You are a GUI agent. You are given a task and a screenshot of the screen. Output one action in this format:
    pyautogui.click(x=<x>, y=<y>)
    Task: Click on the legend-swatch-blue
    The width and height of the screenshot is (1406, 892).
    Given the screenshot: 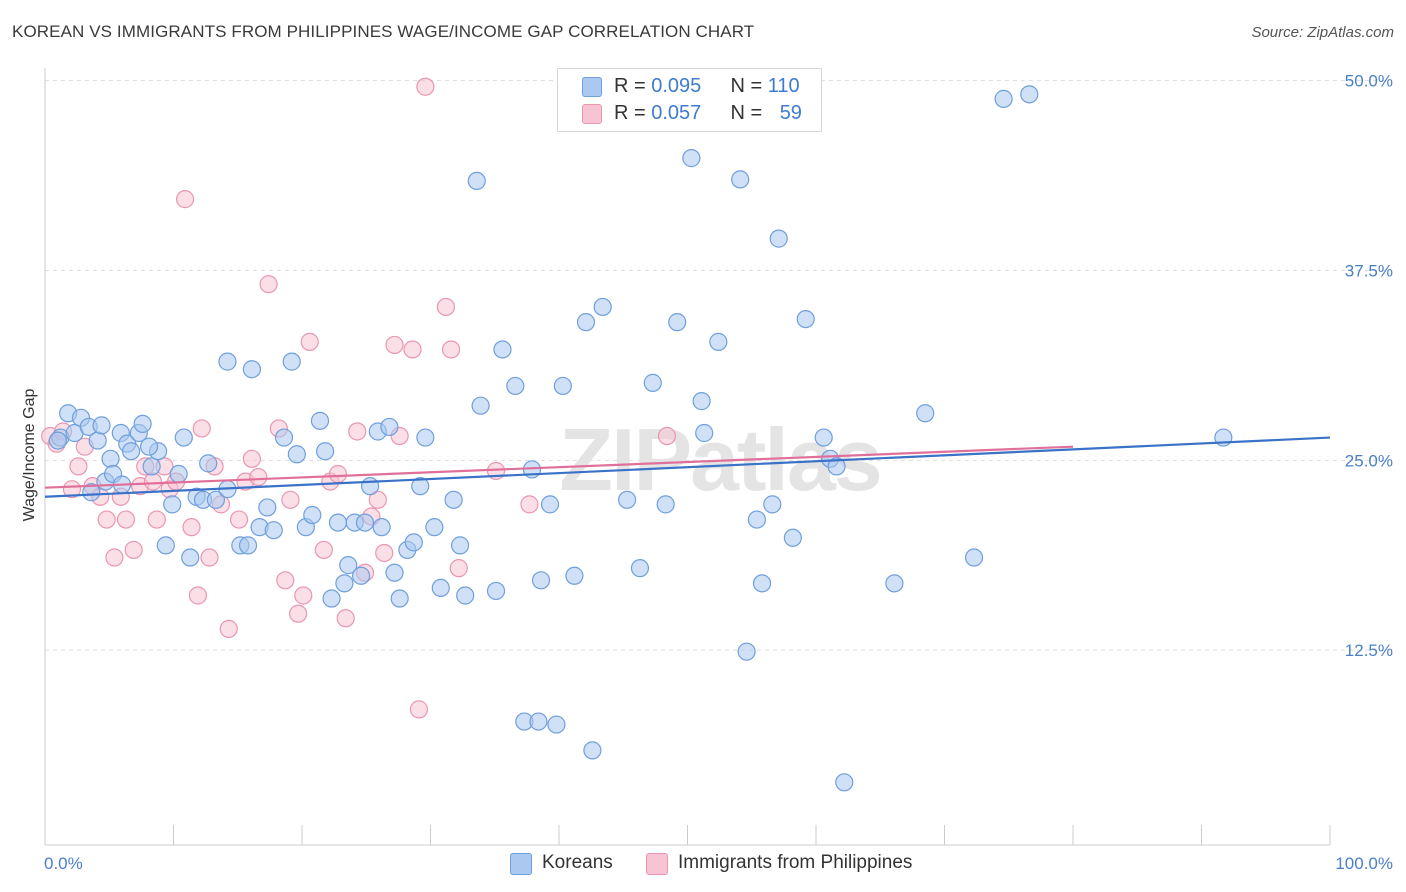 What is the action you would take?
    pyautogui.click(x=592, y=87)
    